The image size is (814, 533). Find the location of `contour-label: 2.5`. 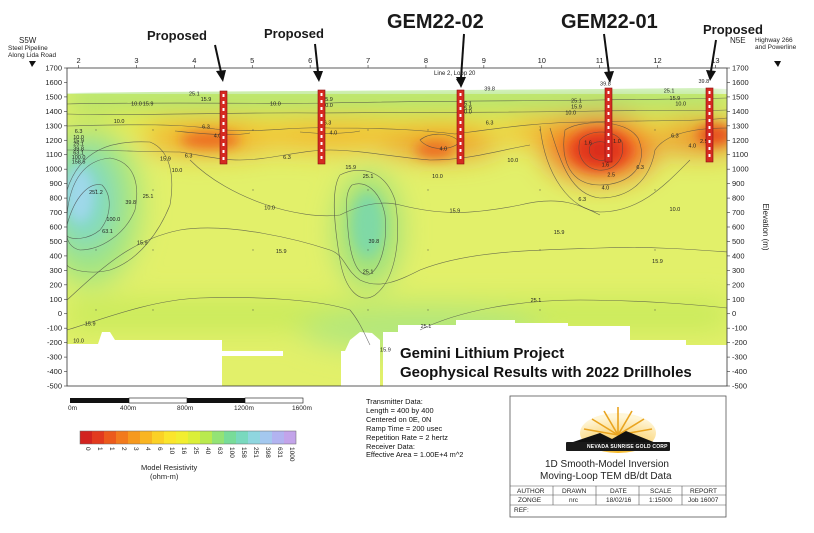

contour-label: 2.5 is located at coordinates (704, 142).